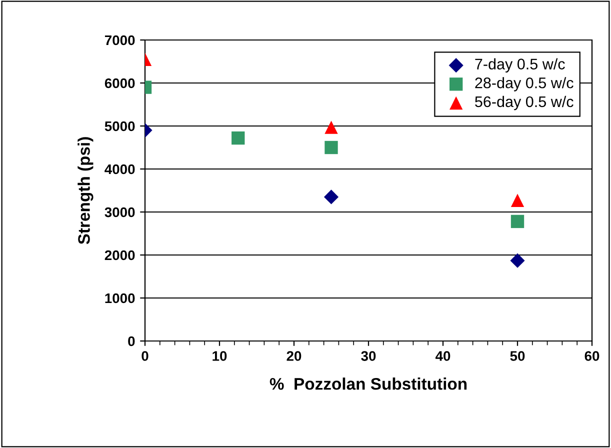 This screenshot has width=611, height=448. Describe the element at coordinates (145, 356) in the screenshot. I see `x-tick-label: 0` at that location.